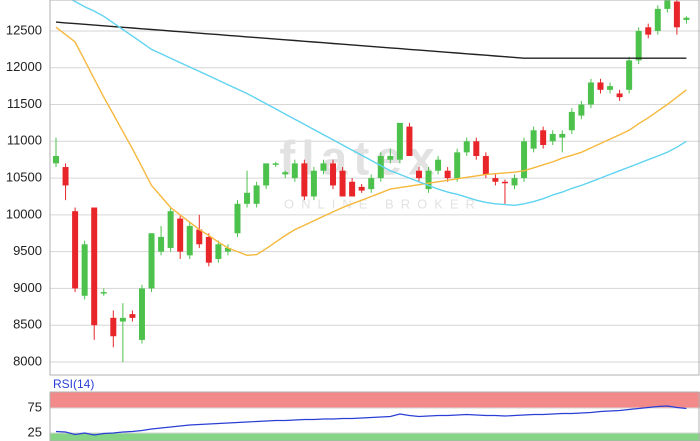 The image size is (700, 441). Describe the element at coordinates (24, 29) in the screenshot. I see `y-tick-label: 12500` at that location.